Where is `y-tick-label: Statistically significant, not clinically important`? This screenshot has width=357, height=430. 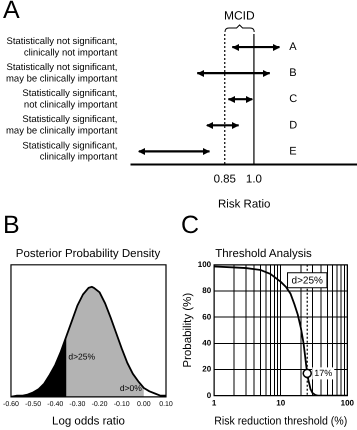 y-tick-label: Statistically significant, not clinically important is located at coordinates (70, 99).